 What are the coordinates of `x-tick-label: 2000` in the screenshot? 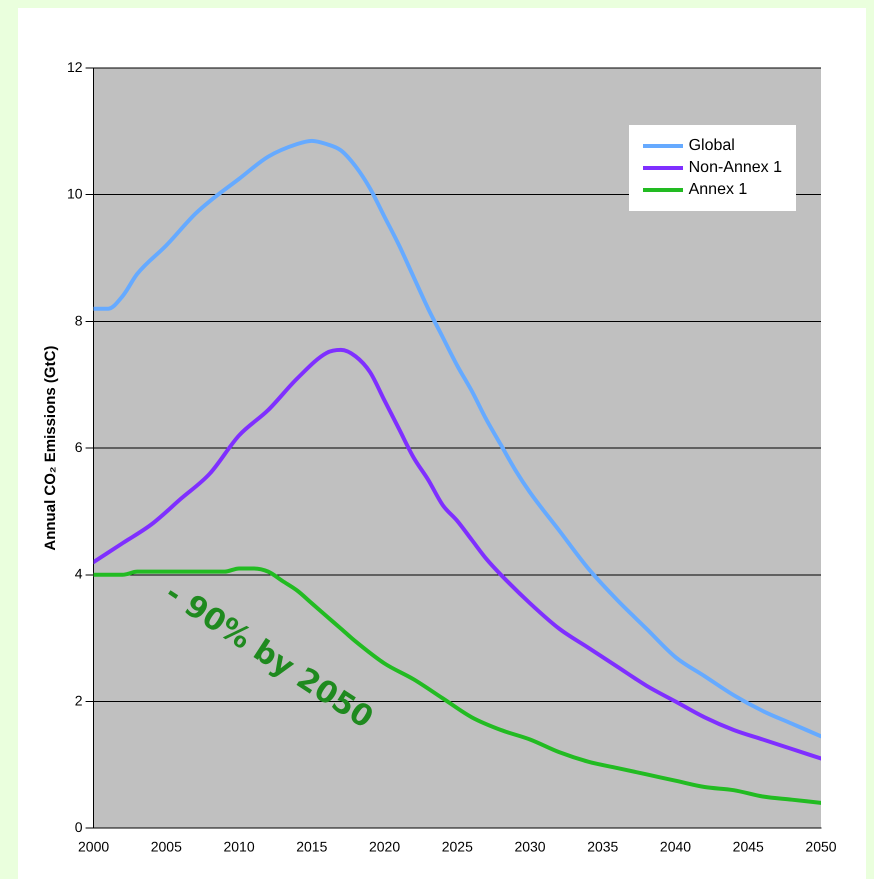 It's located at (94, 846).